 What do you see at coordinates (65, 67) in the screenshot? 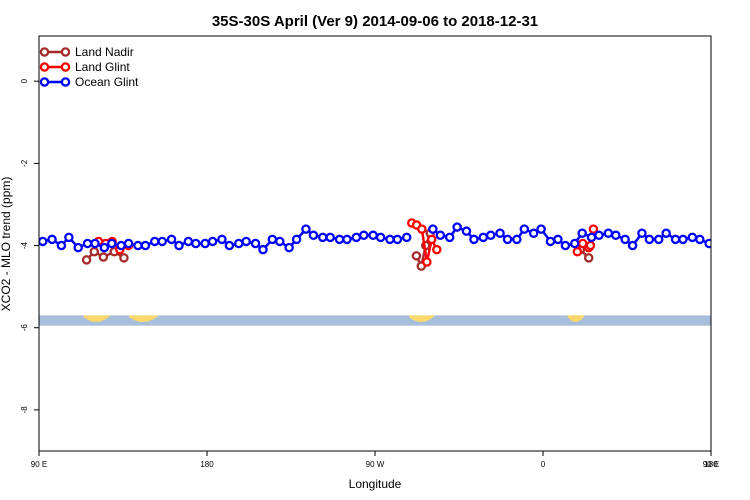
I see `land-glint-legend-marker` at bounding box center [65, 67].